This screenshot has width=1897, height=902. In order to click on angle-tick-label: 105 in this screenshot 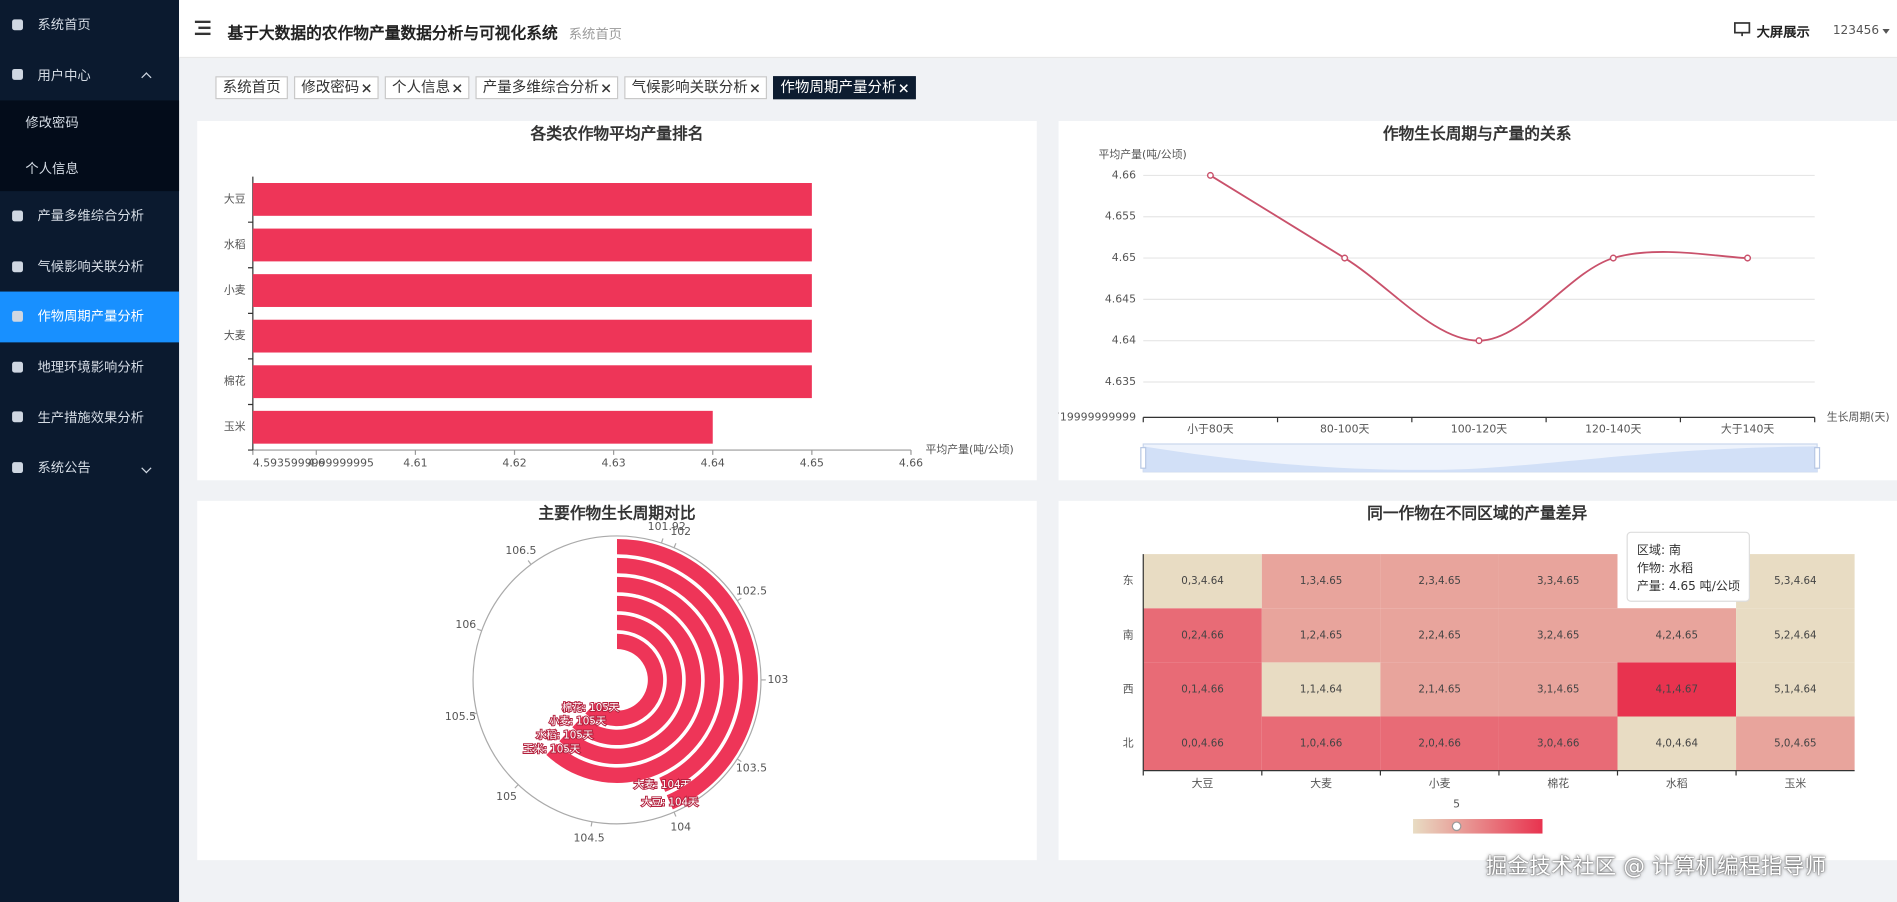, I will do `click(506, 796)`.